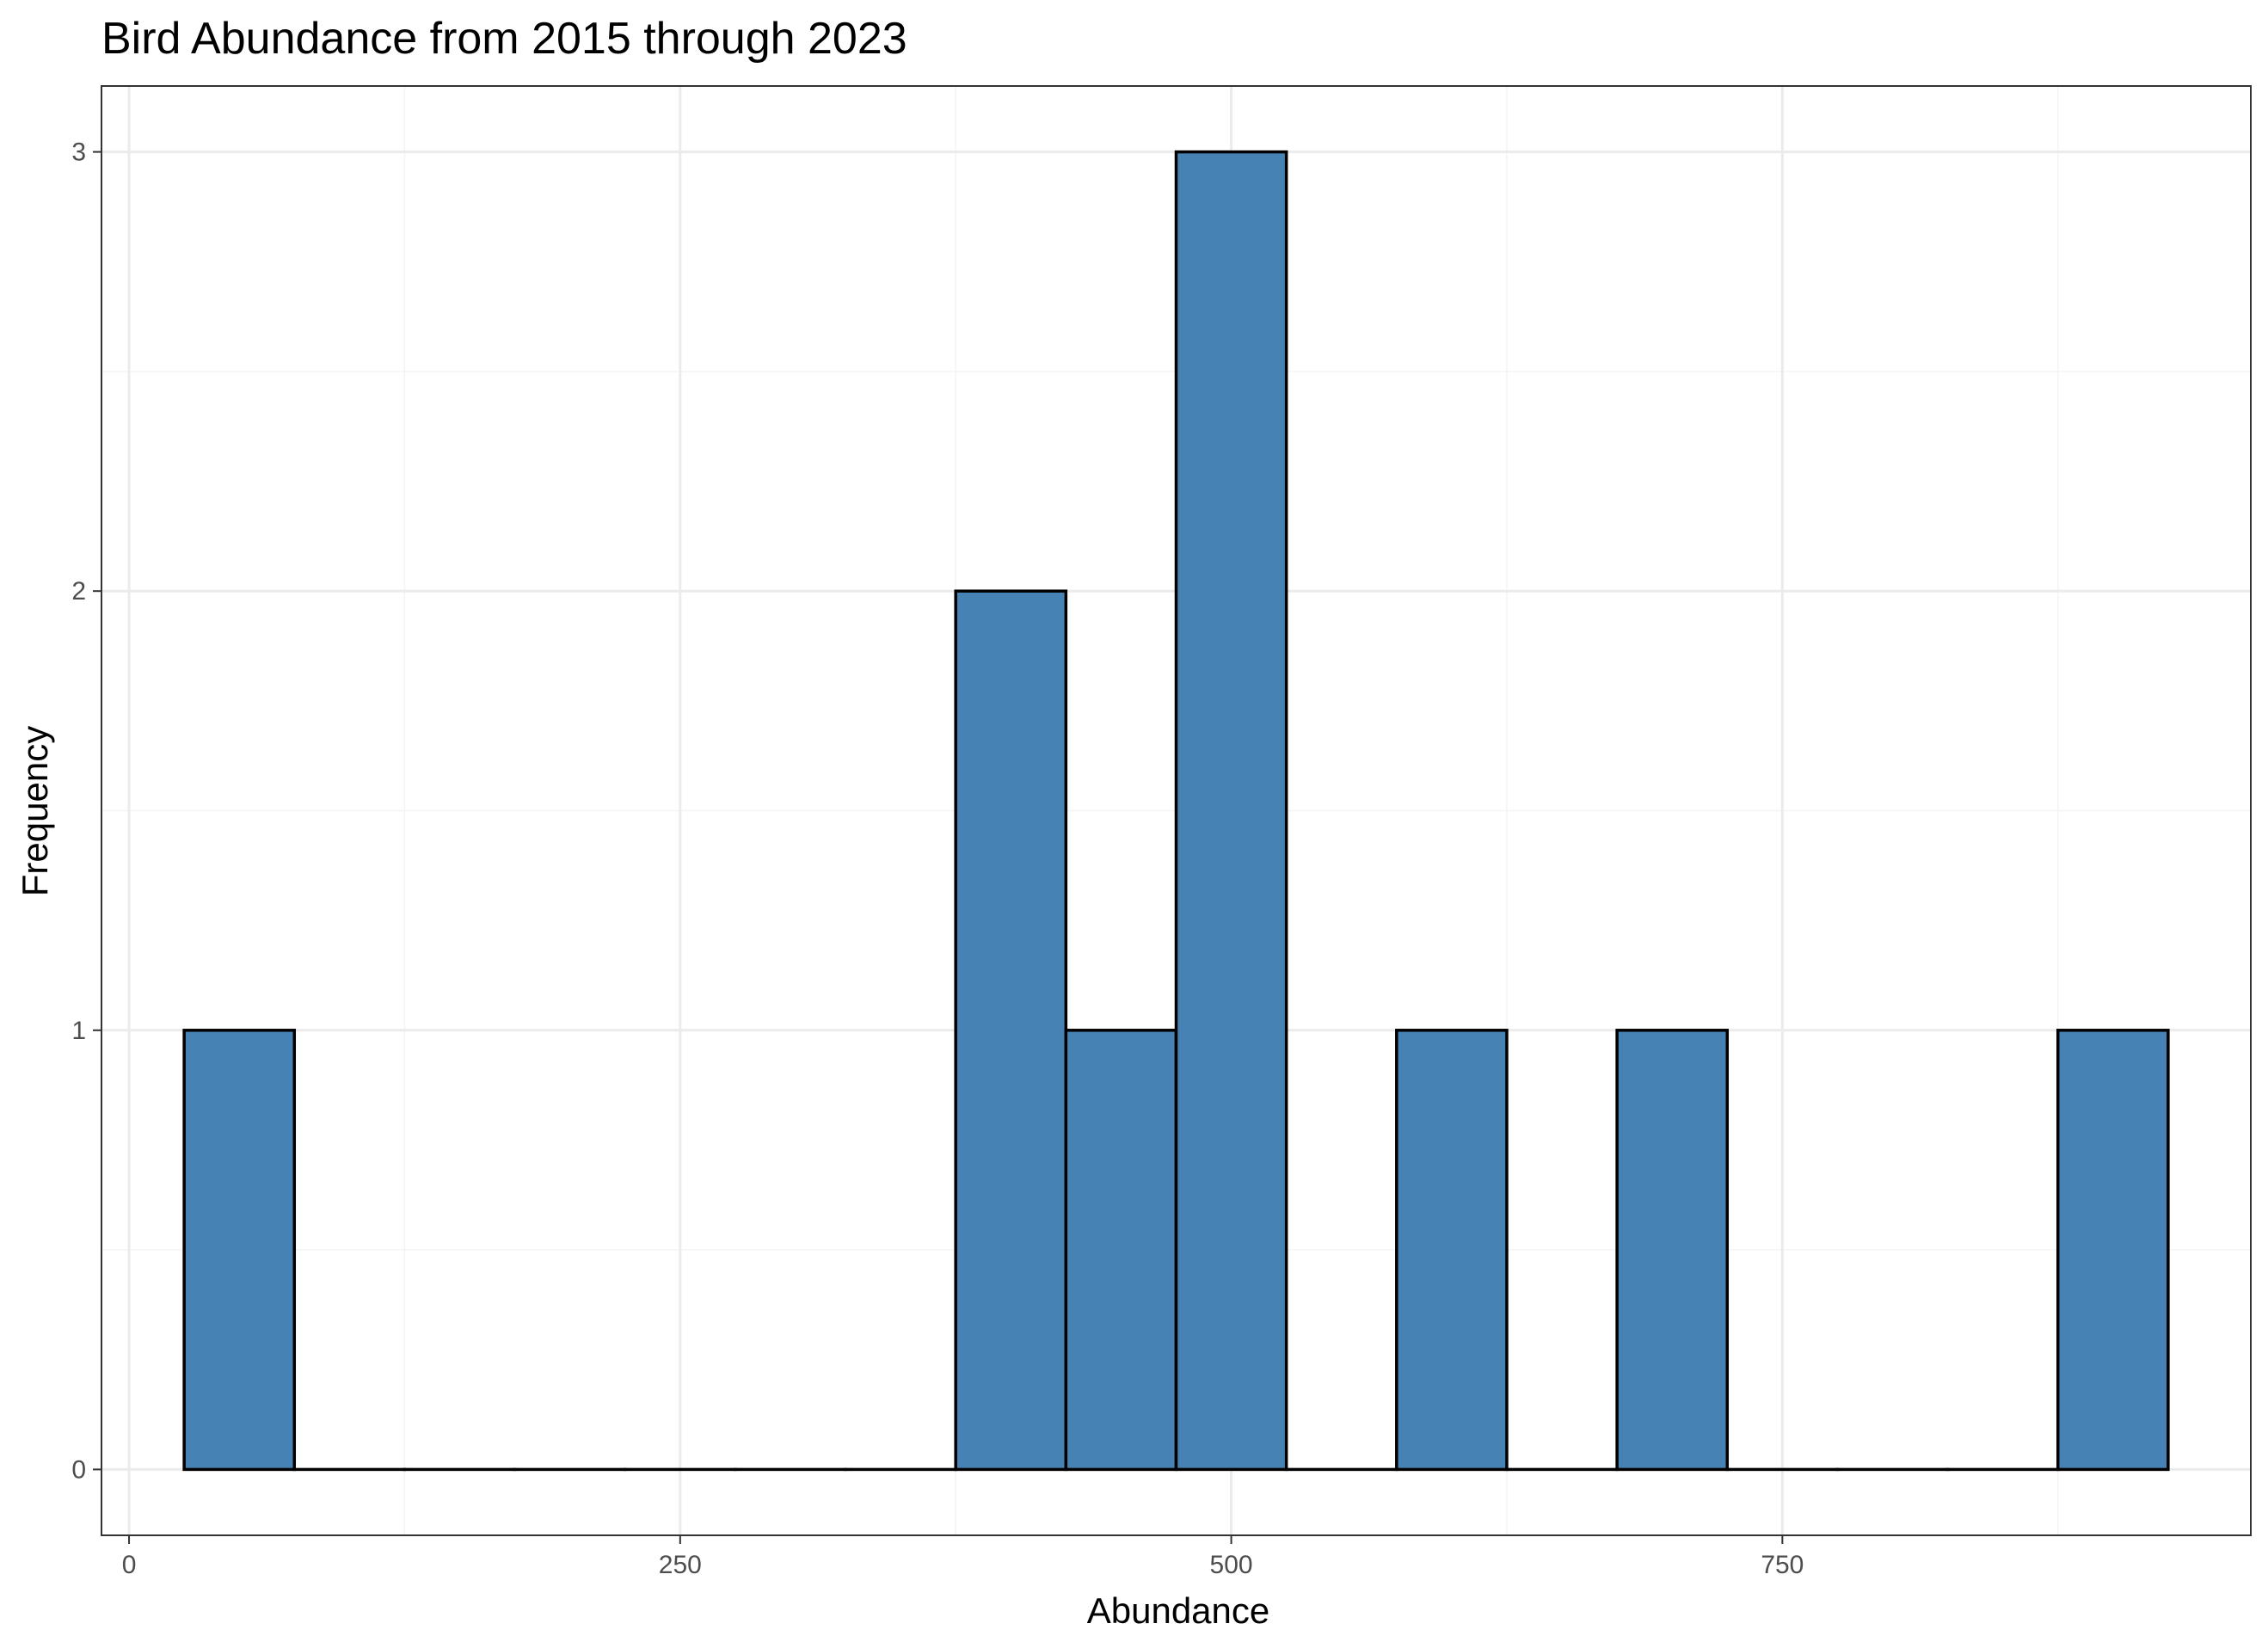  What do you see at coordinates (1232, 1565) in the screenshot?
I see `x-tick-label: 500` at bounding box center [1232, 1565].